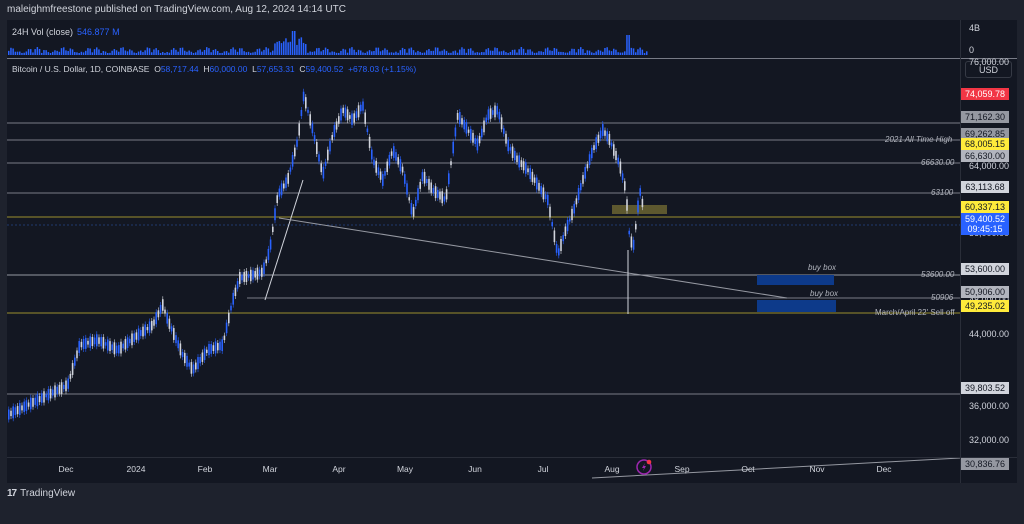  I want to click on footer: 17 TradingView, so click(41, 493).